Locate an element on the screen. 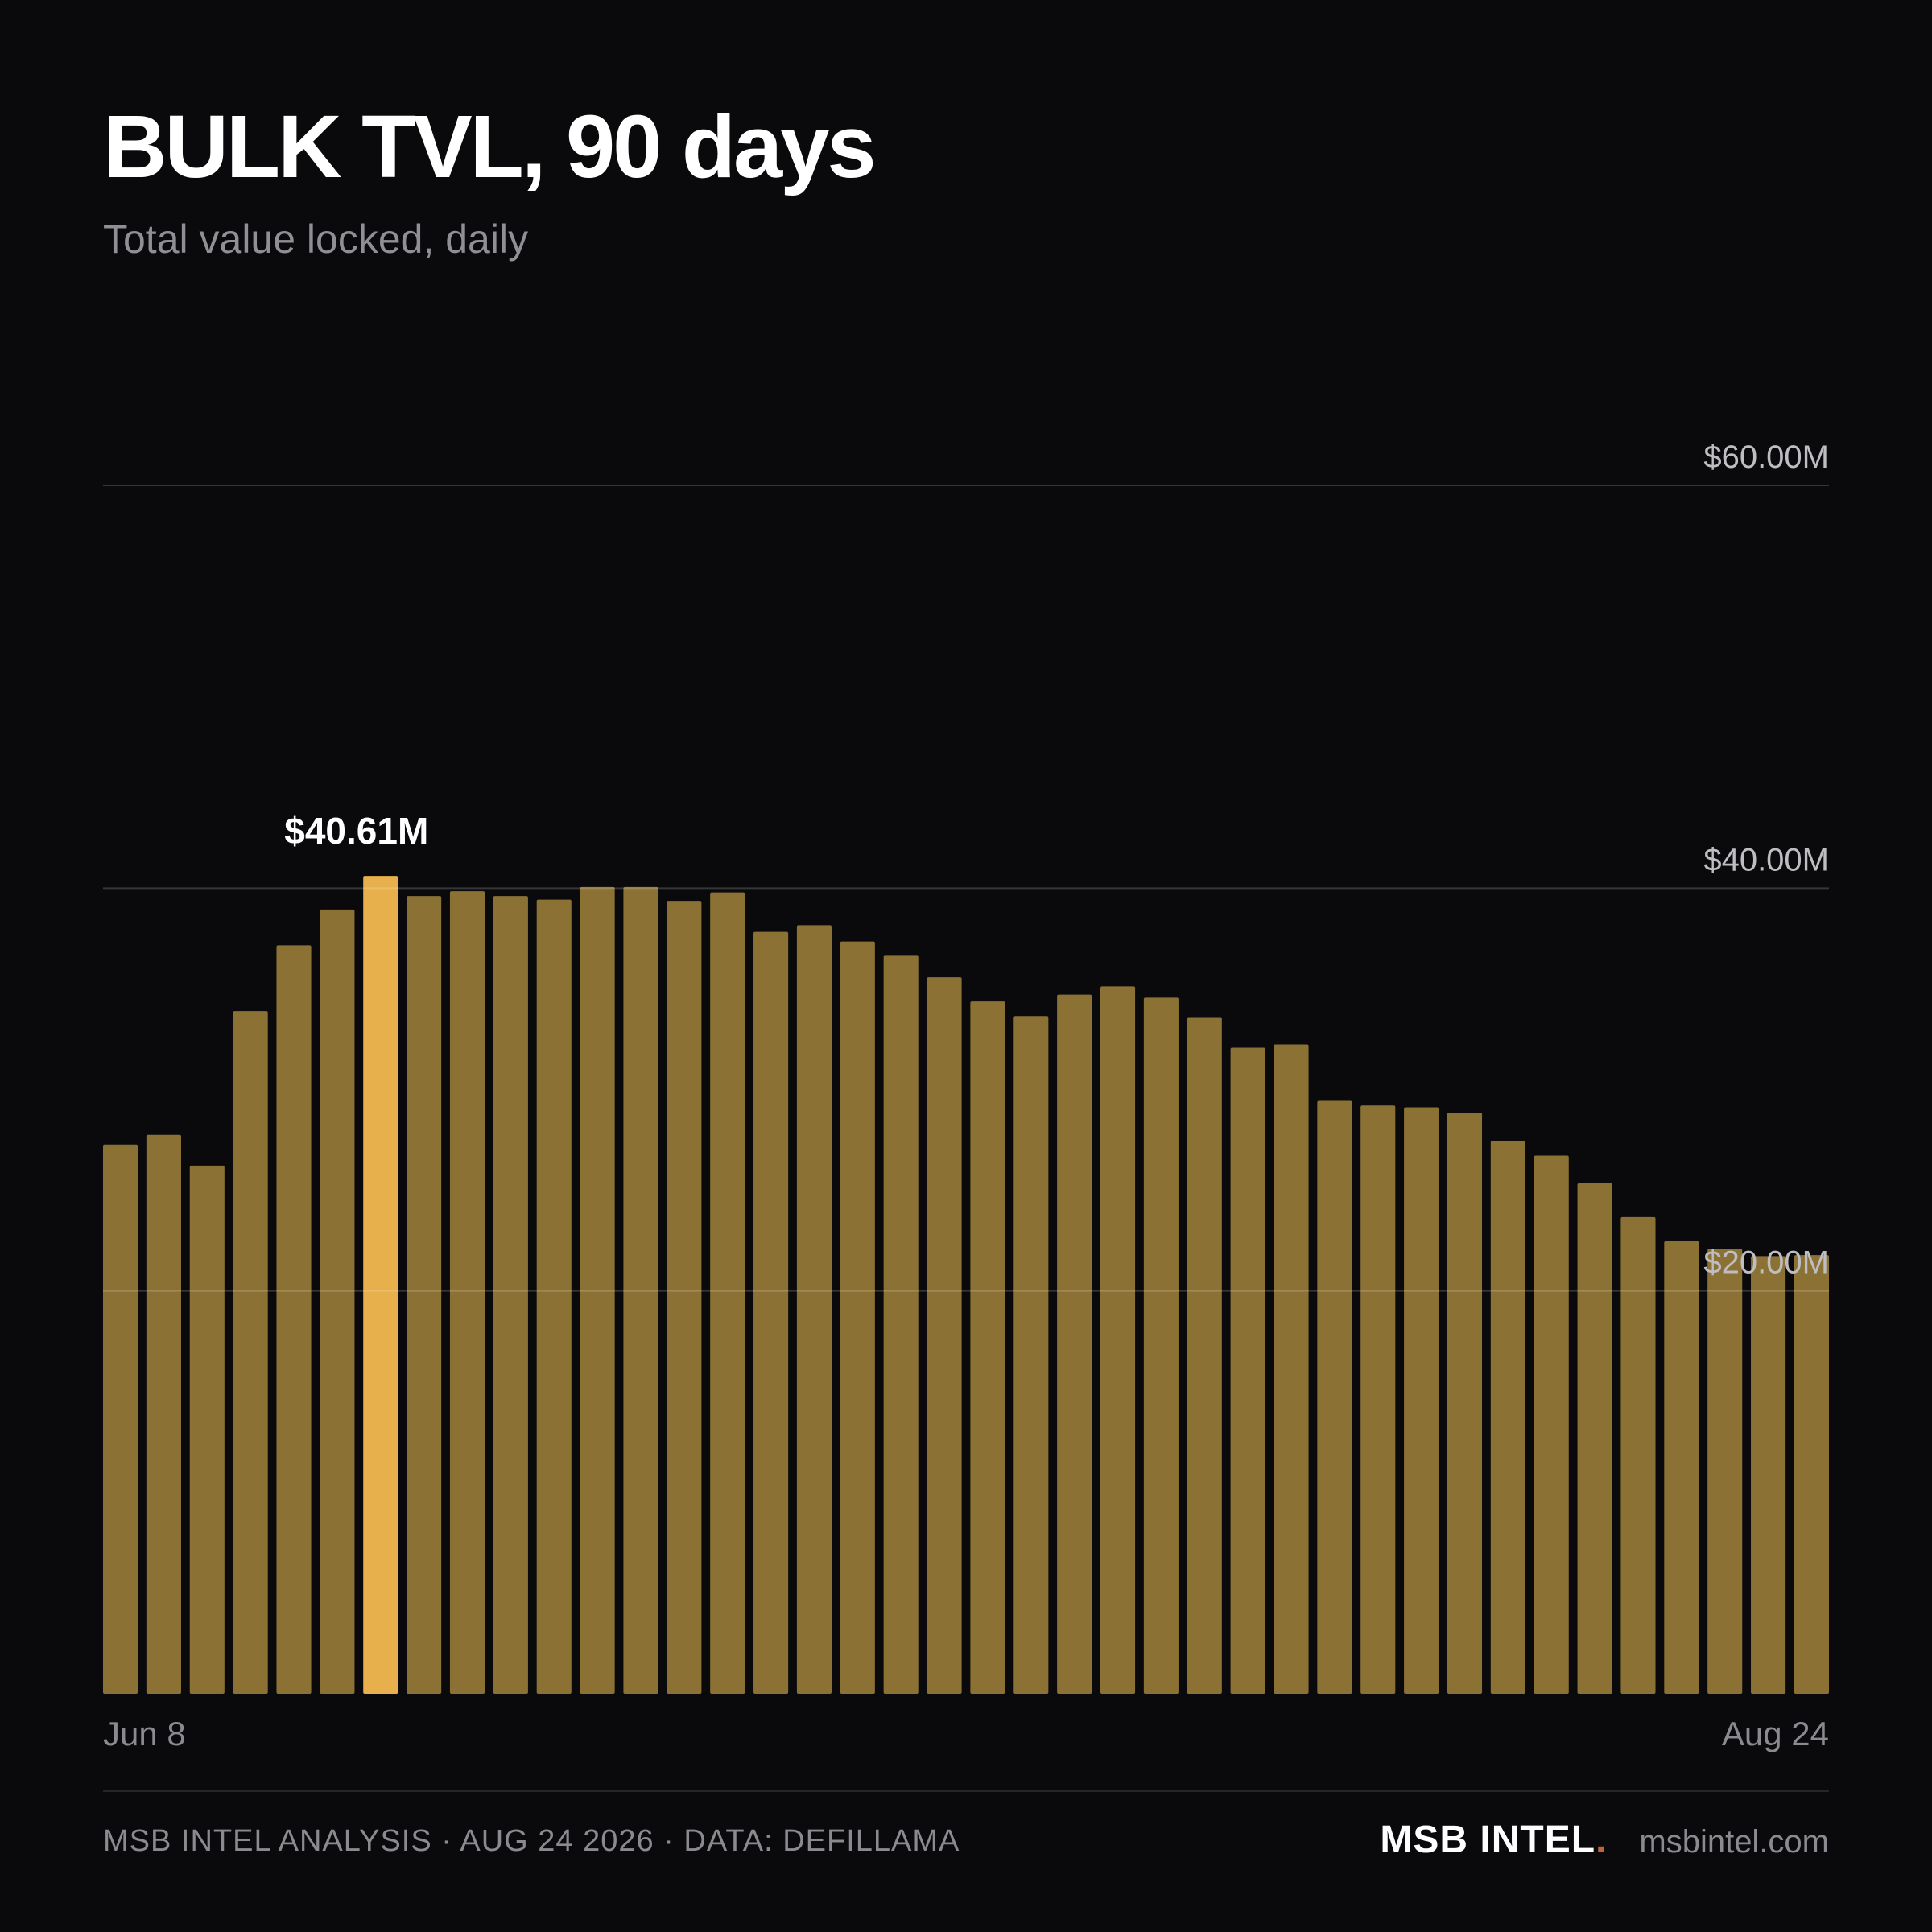 The width and height of the screenshot is (1932, 1932). chart-subtitle: Total value locked, daily is located at coordinates (316, 239).